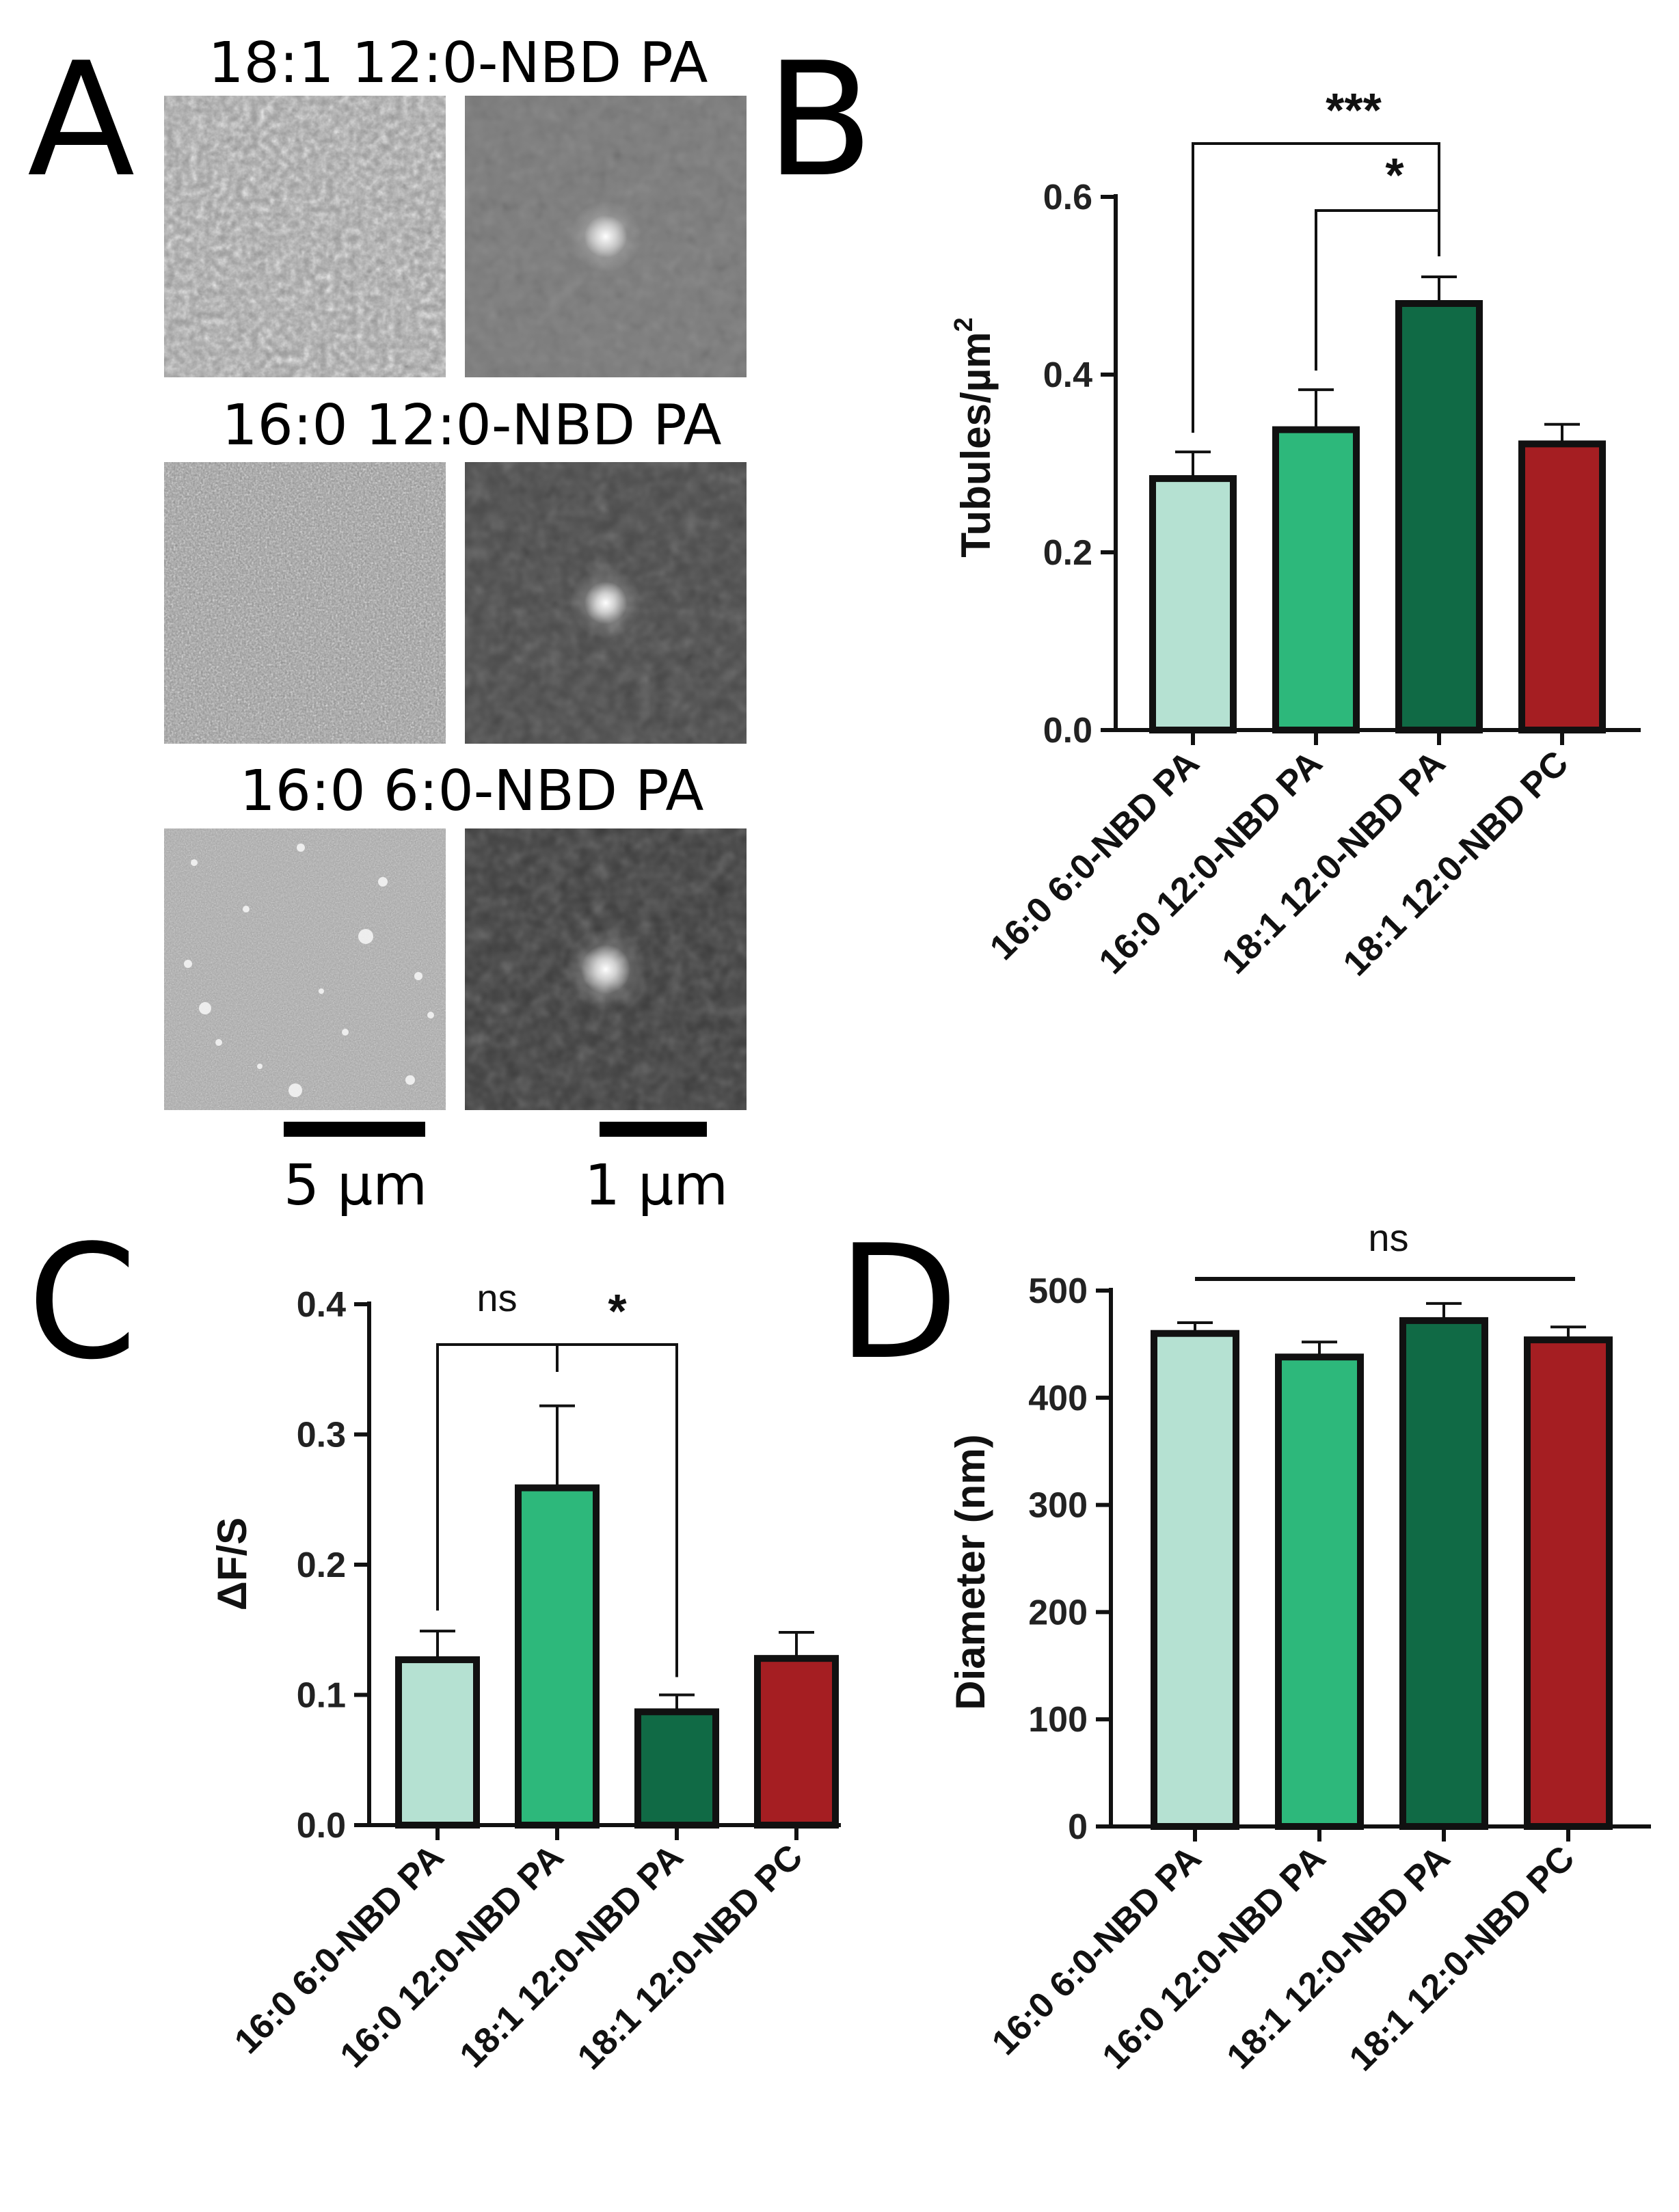  Describe the element at coordinates (1058, 1612) in the screenshot. I see `y-tick-label: 200` at that location.